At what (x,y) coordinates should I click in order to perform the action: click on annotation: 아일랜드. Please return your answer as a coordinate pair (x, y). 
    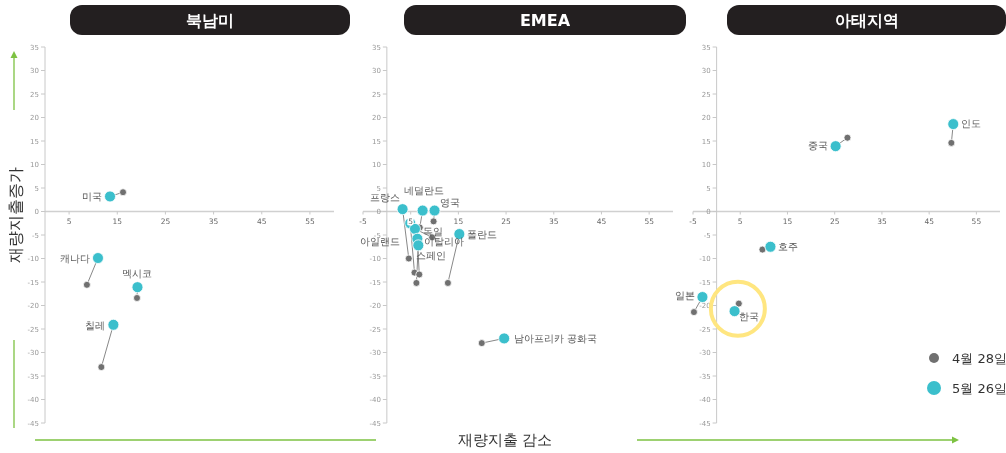
    Looking at the image, I should click on (380, 242).